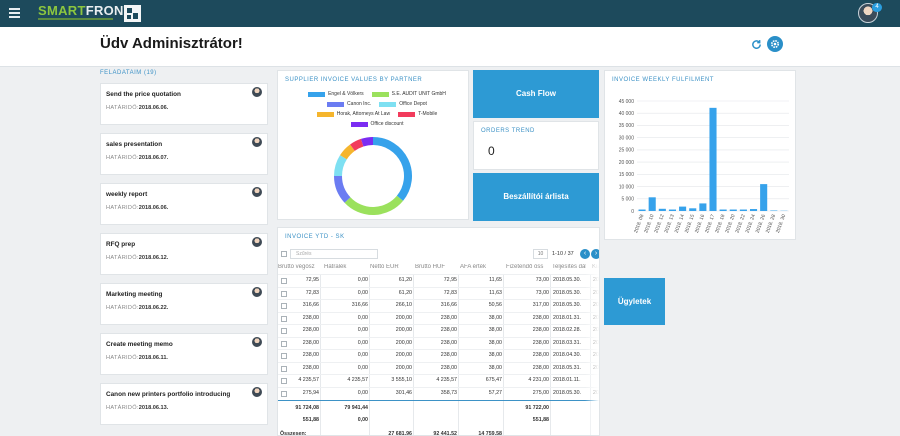 The width and height of the screenshot is (900, 436). I want to click on column-header: Hátralék, so click(335, 267).